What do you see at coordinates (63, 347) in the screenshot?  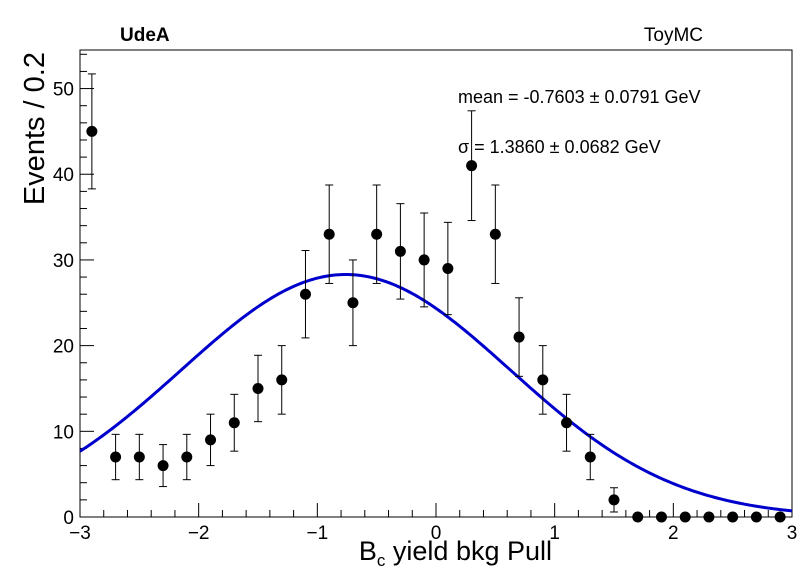 I see `y-tick-label: 20` at bounding box center [63, 347].